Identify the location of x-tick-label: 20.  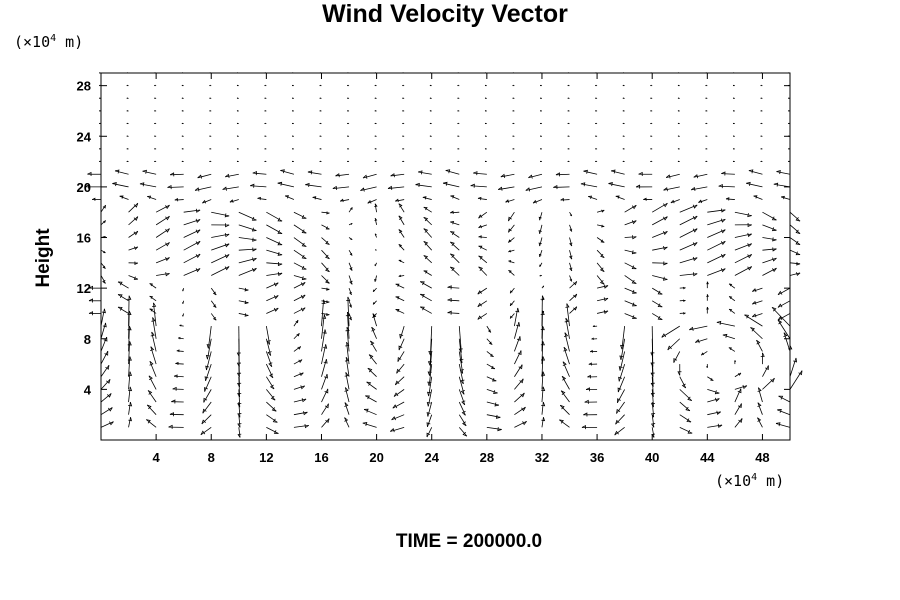
(376, 457).